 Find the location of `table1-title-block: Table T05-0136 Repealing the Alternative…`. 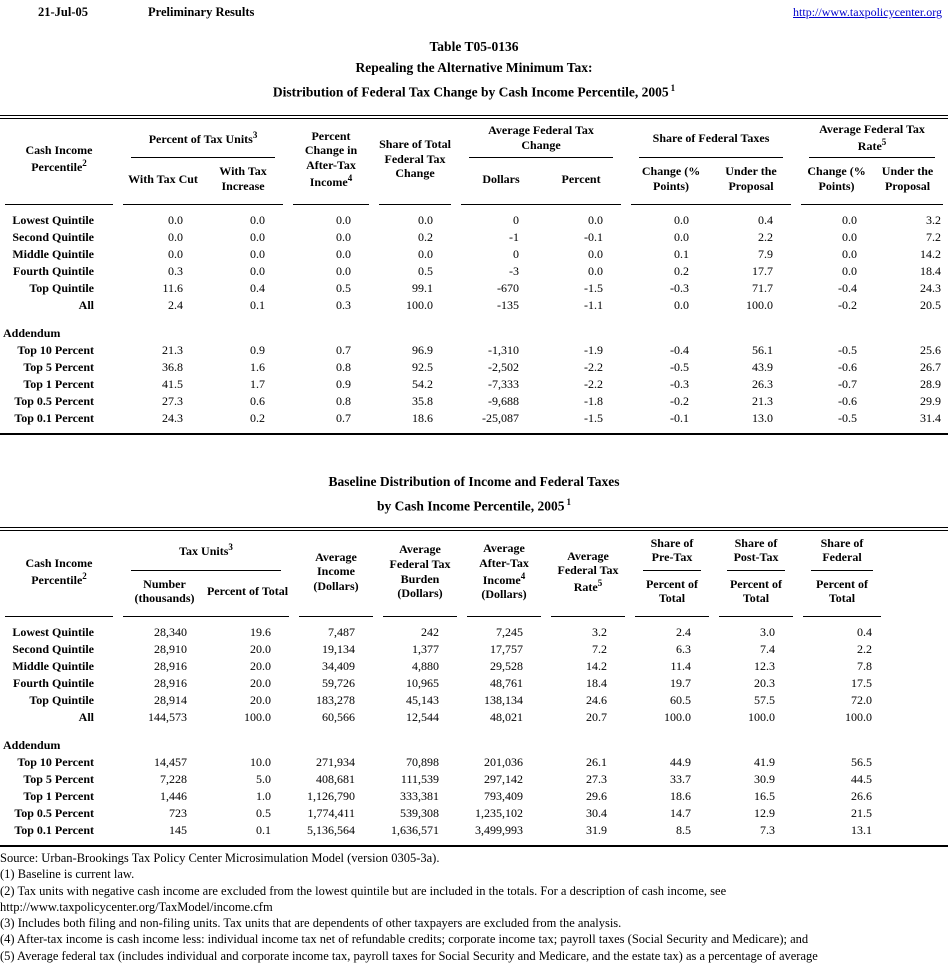

table1-title-block: Table T05-0136 Repealing the Alternative… is located at coordinates (474, 69).